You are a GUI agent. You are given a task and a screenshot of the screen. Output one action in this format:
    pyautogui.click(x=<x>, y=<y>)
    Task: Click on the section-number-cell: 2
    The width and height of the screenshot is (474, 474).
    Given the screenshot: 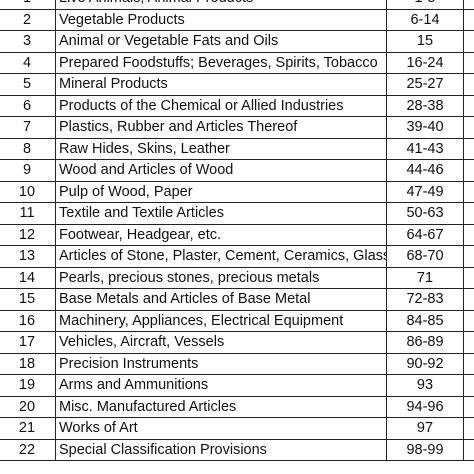 What is the action you would take?
    pyautogui.click(x=27, y=19)
    